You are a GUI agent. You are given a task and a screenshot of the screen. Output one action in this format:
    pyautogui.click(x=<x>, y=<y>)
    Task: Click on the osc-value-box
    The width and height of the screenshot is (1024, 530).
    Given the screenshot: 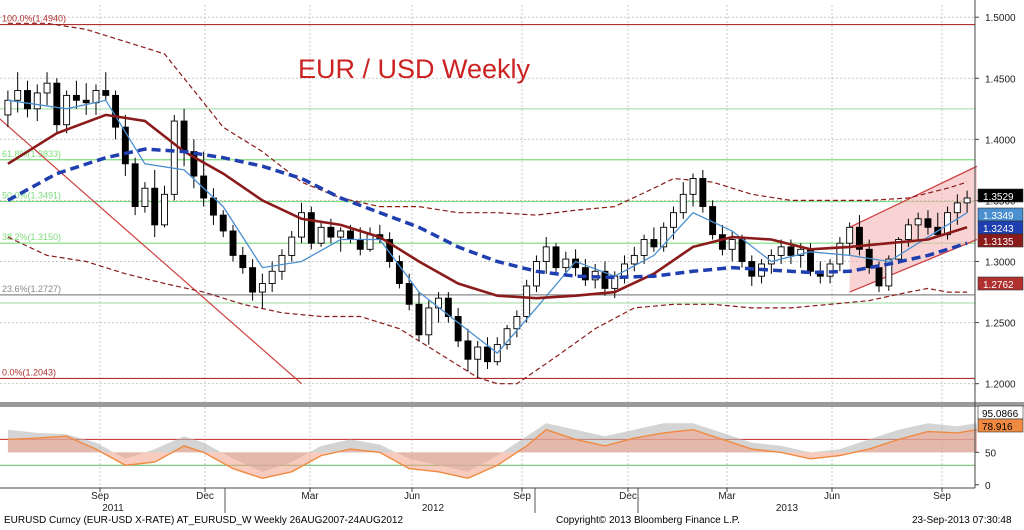 What is the action you would take?
    pyautogui.click(x=1000, y=425)
    